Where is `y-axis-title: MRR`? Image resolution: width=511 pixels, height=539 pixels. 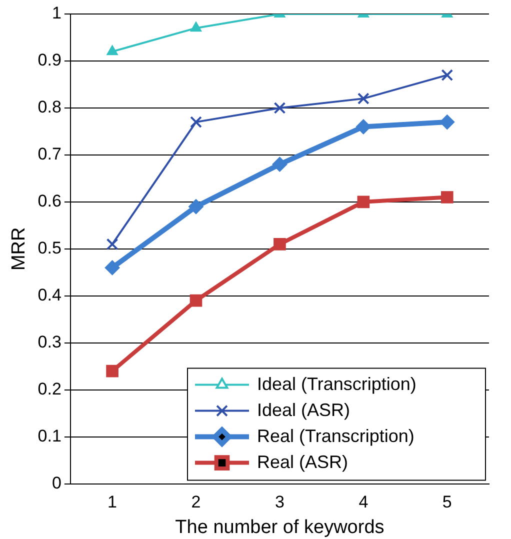
y-axis-title: MRR is located at coordinates (19, 249).